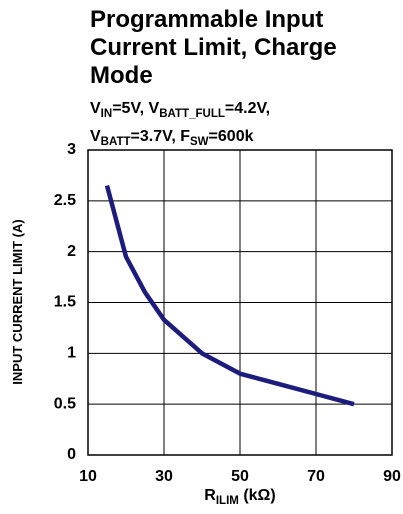 The image size is (403, 514). Describe the element at coordinates (240, 476) in the screenshot. I see `x-tick-label: 50` at that location.